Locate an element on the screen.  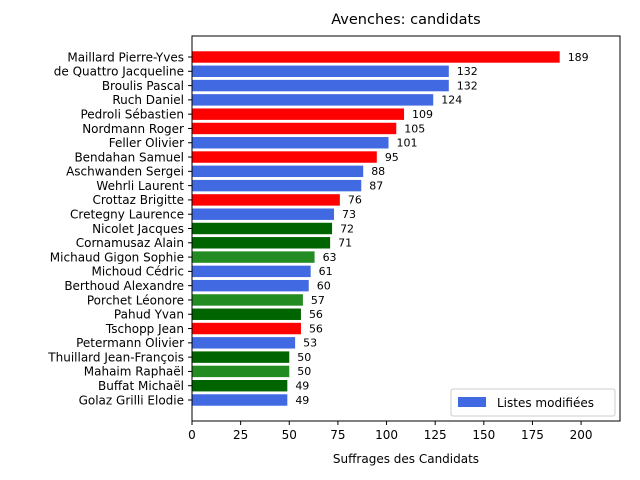
value-label: 105 is located at coordinates (414, 128).